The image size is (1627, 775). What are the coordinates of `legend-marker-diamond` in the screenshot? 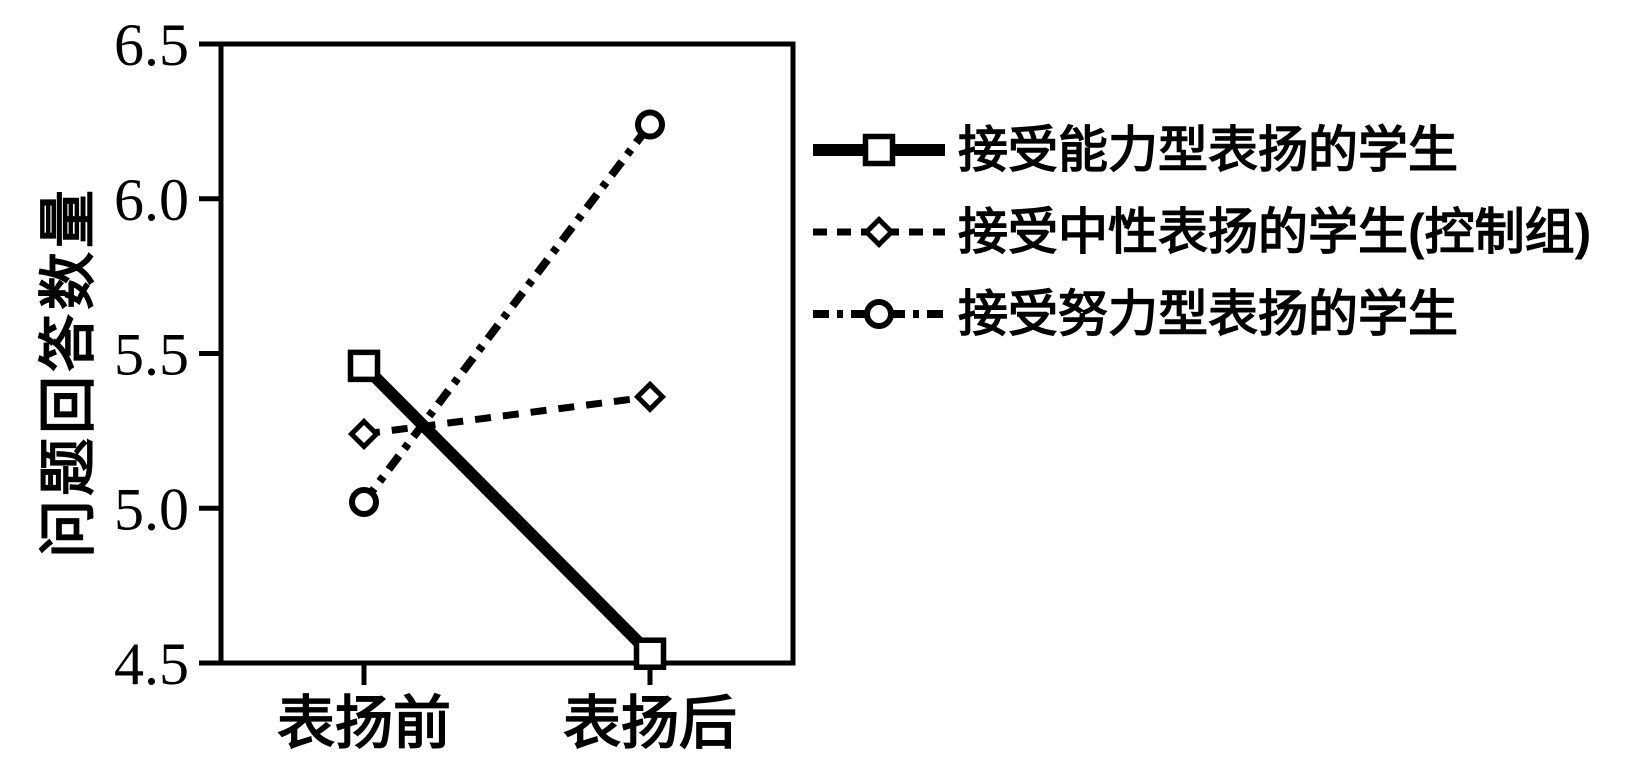 It's located at (879, 232).